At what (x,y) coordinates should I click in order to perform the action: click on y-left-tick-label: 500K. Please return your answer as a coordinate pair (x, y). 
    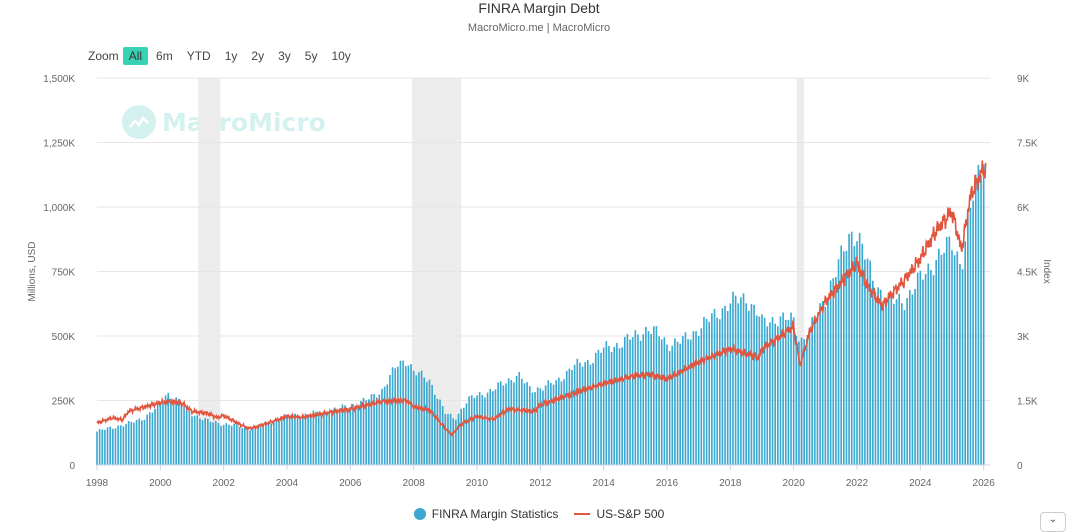
    Looking at the image, I should click on (64, 337).